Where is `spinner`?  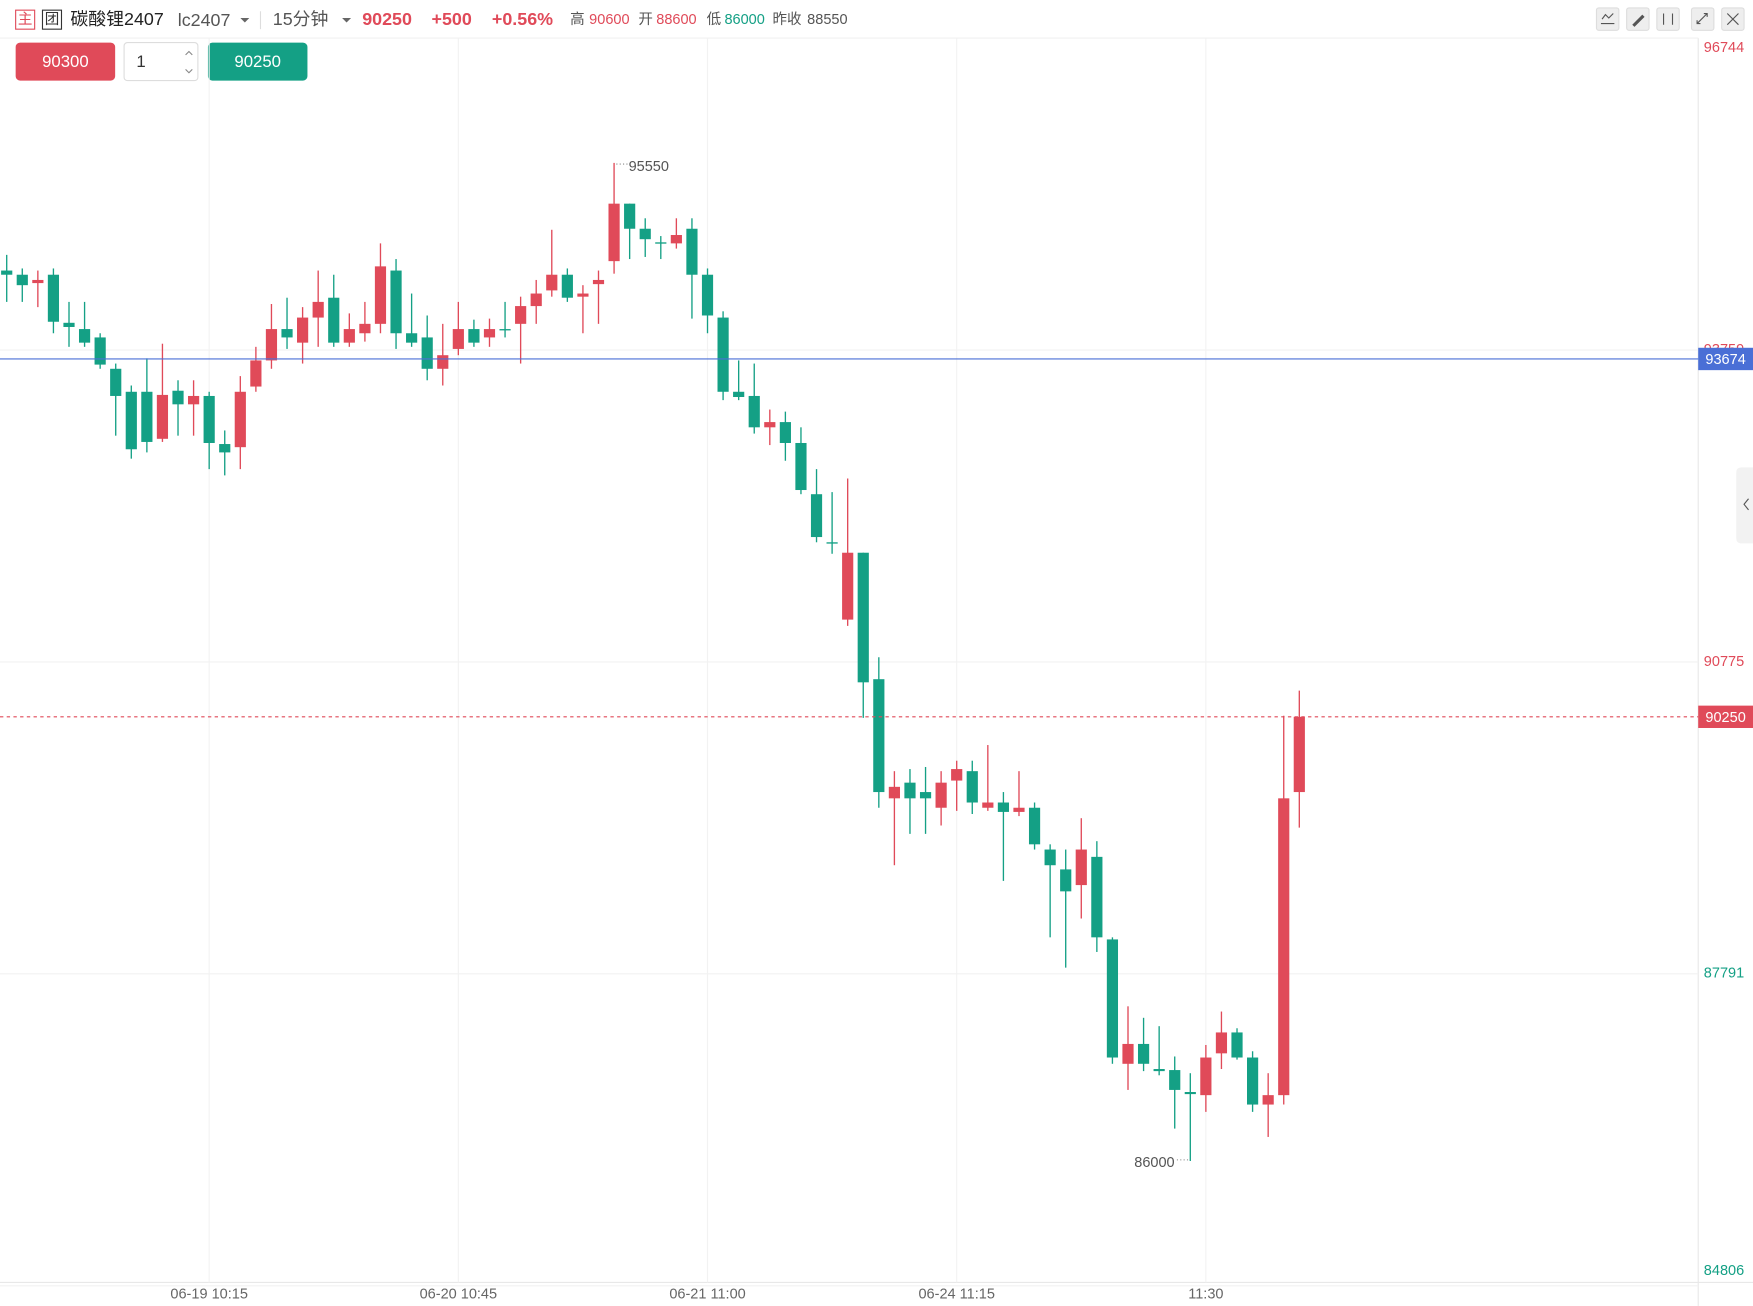
spinner is located at coordinates (189, 62).